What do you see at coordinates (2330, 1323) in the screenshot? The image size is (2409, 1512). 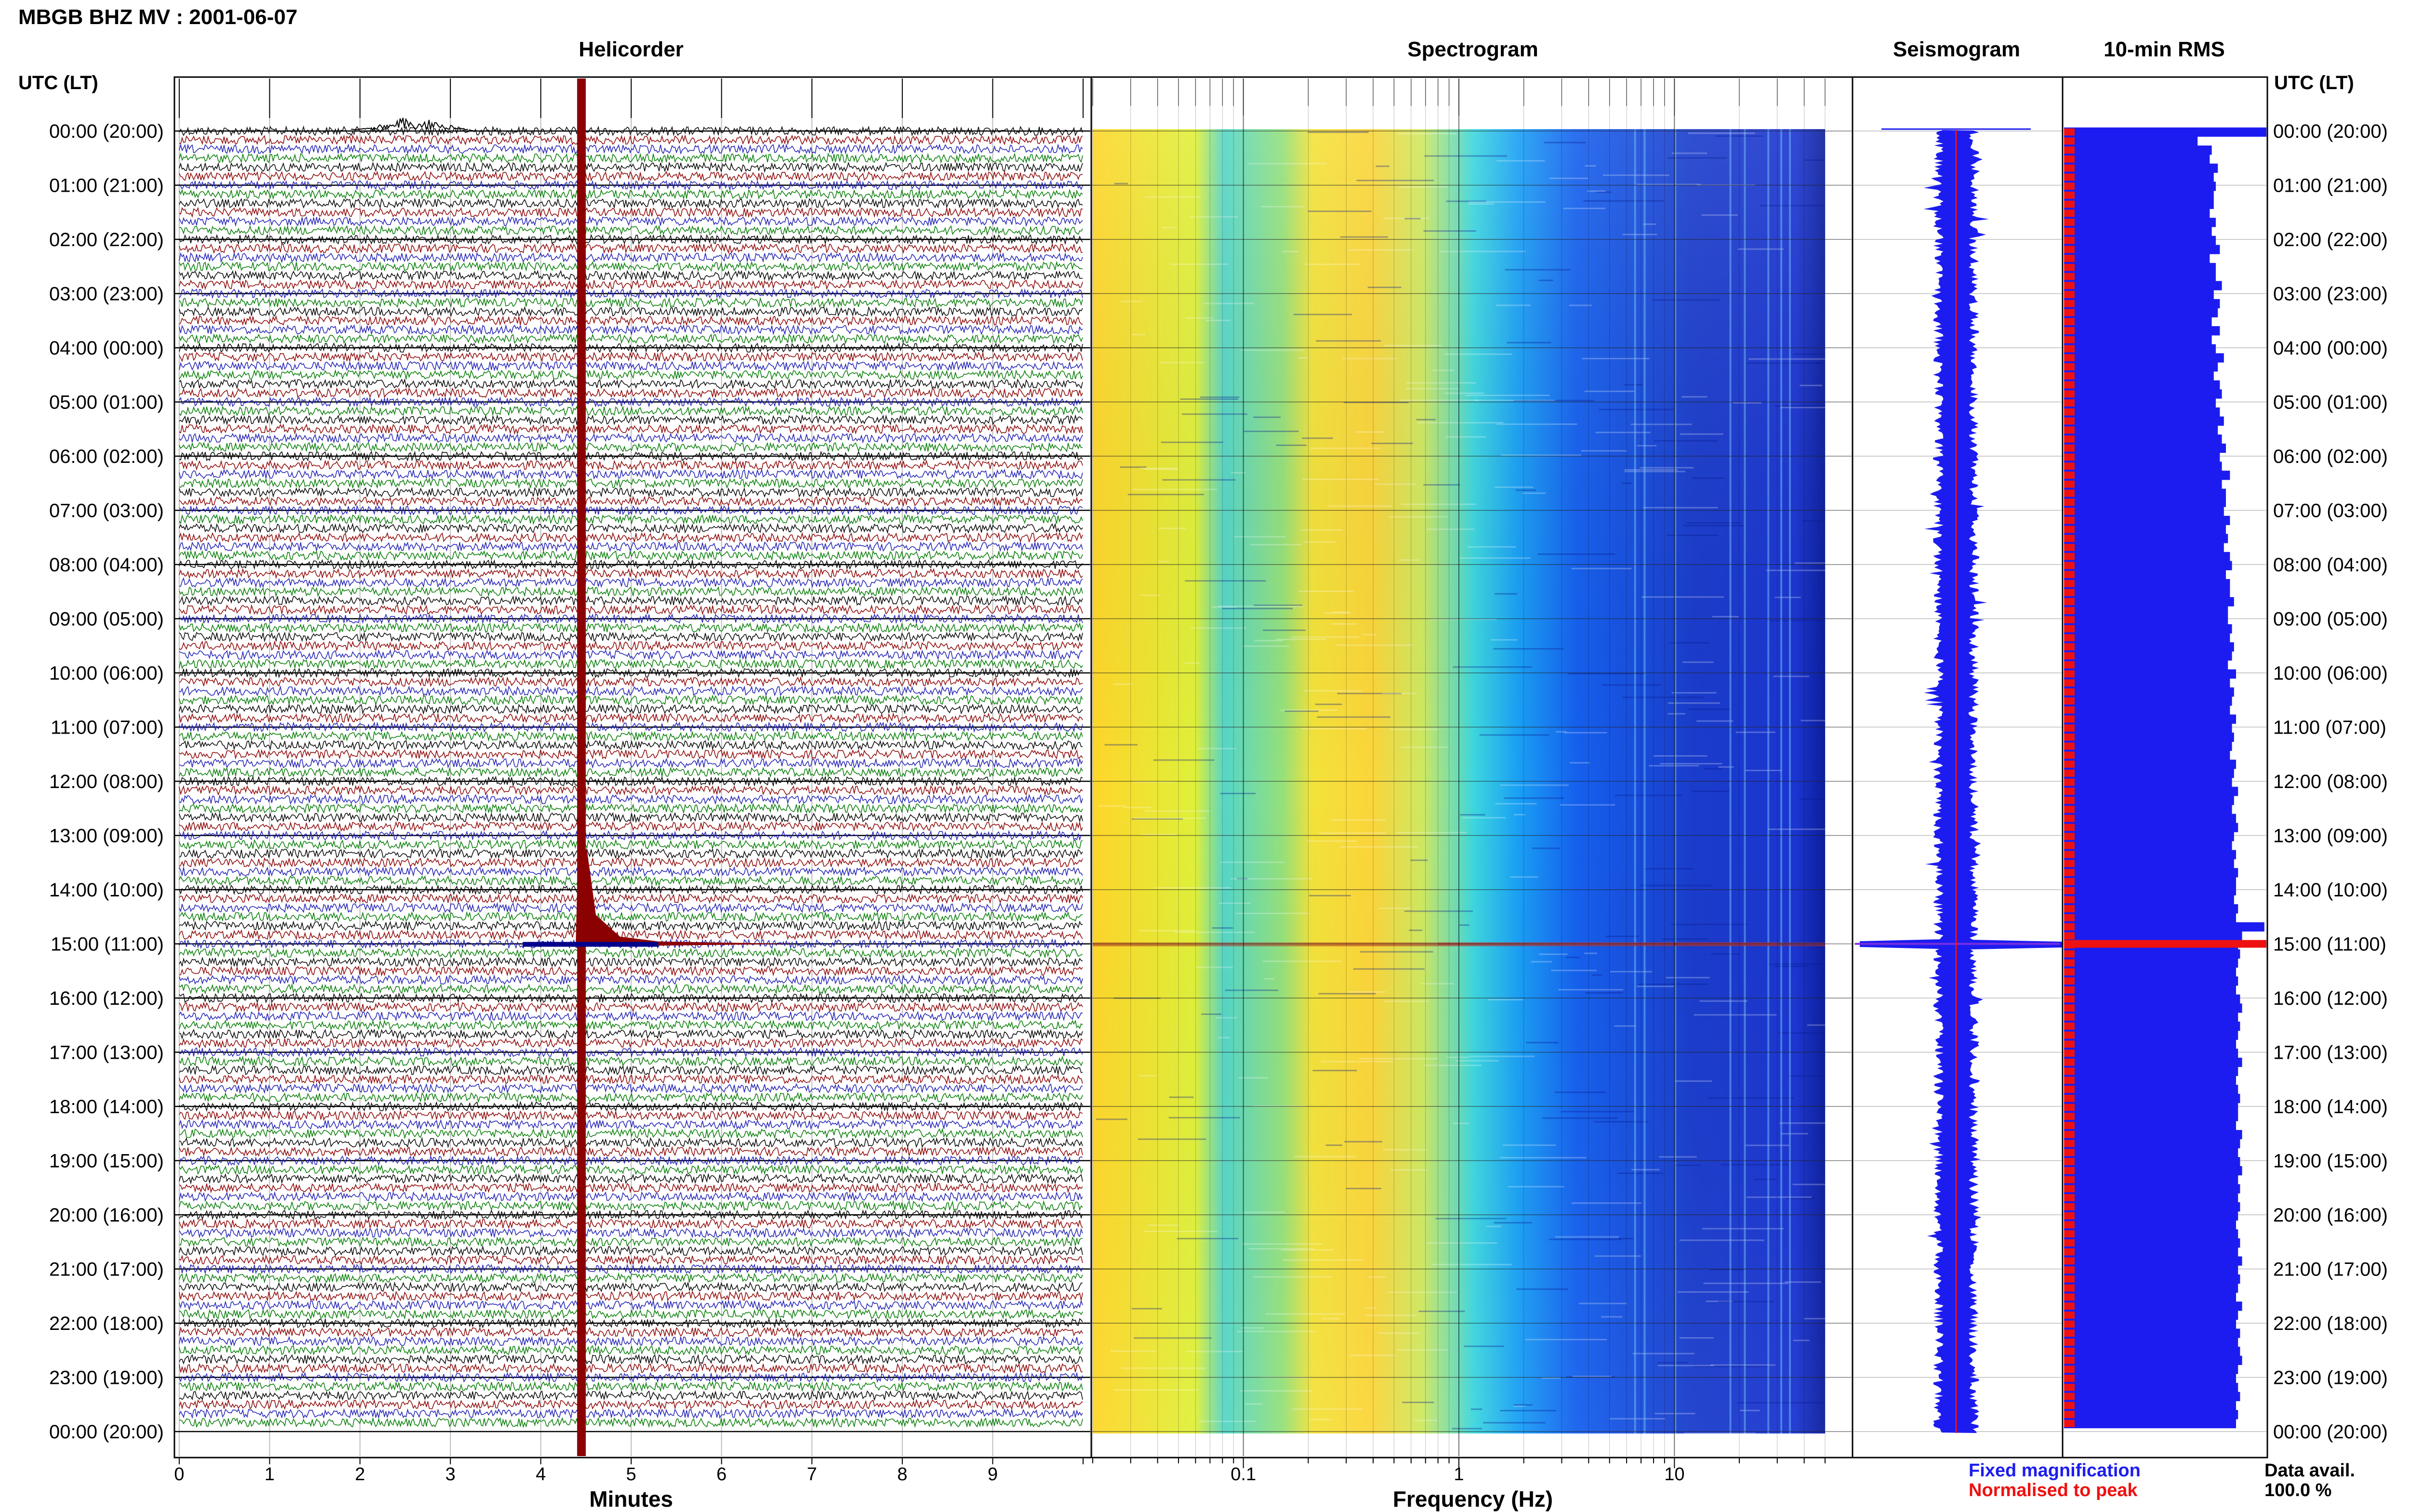 I see `utc-label-right: 22:00 (18:00)` at bounding box center [2330, 1323].